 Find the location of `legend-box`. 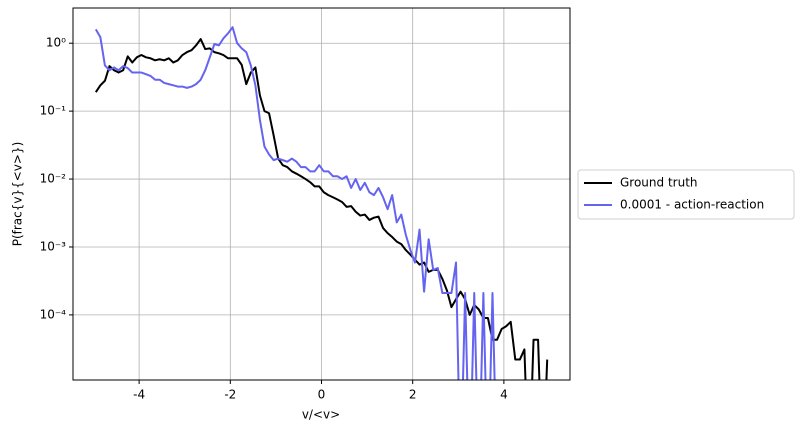

legend-box is located at coordinates (686, 194).